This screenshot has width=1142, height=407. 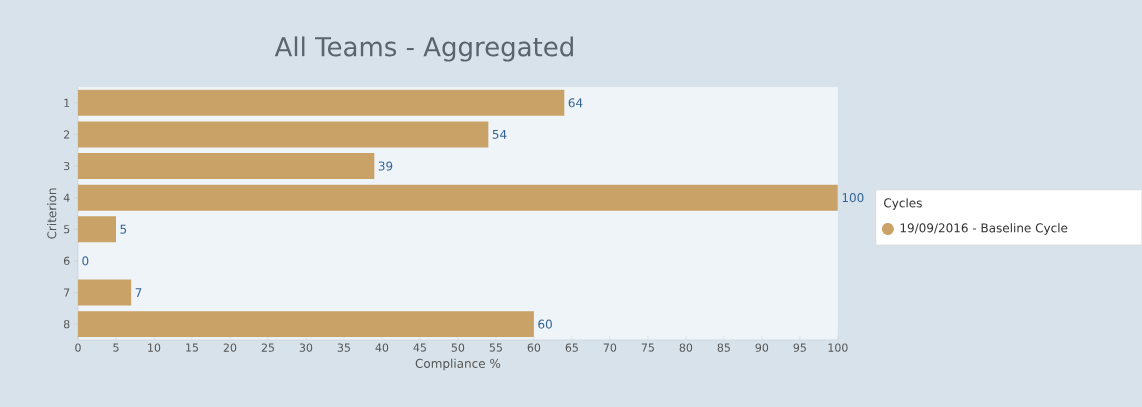 What do you see at coordinates (575, 103) in the screenshot?
I see `data-label: 64` at bounding box center [575, 103].